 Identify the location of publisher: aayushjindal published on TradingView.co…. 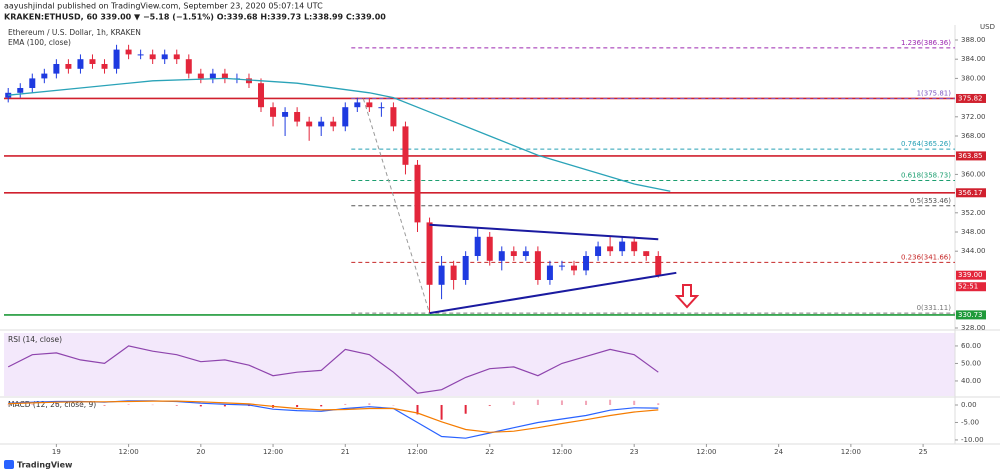
(163, 6).